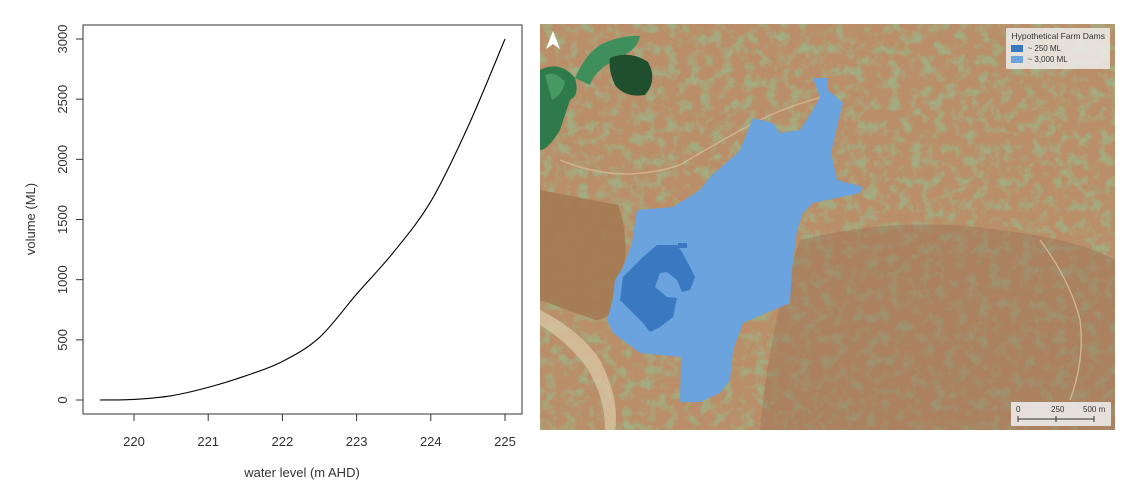  Describe the element at coordinates (1058, 409) in the screenshot. I see `scale-label-250: 250` at that location.